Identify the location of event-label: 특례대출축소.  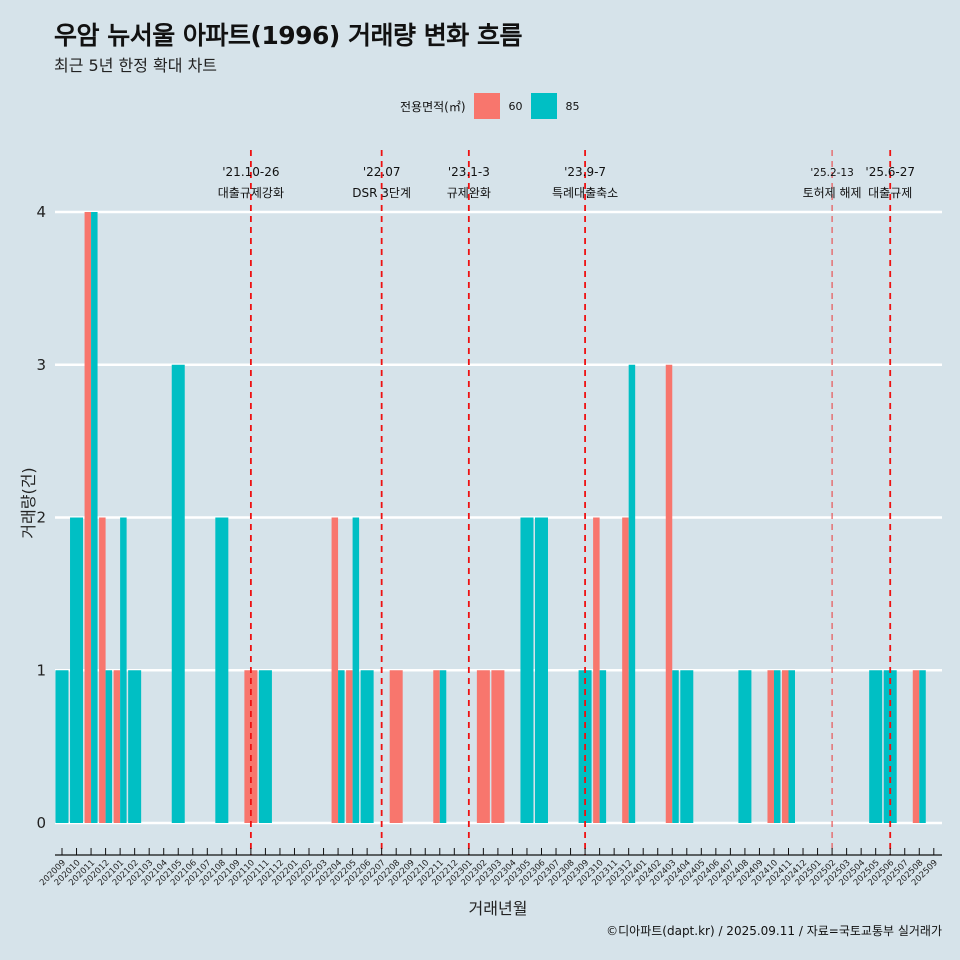
(585, 193).